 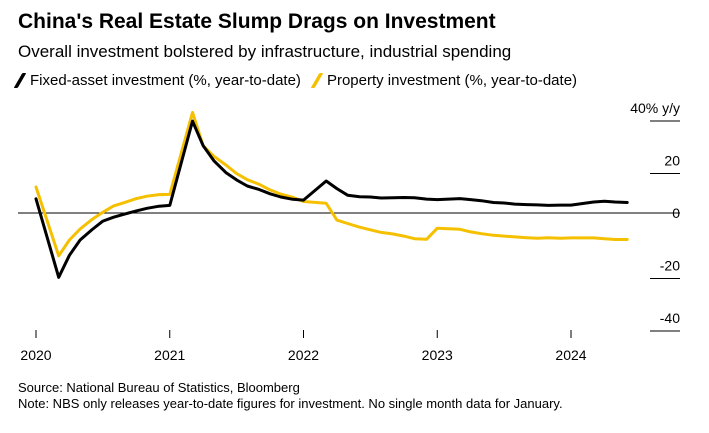 I want to click on x-tick-label: 2021, so click(x=169, y=355).